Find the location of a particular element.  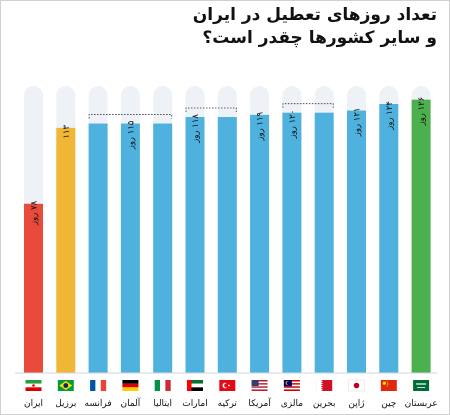

value-label: ۷۸ روز is located at coordinates (35, 213).